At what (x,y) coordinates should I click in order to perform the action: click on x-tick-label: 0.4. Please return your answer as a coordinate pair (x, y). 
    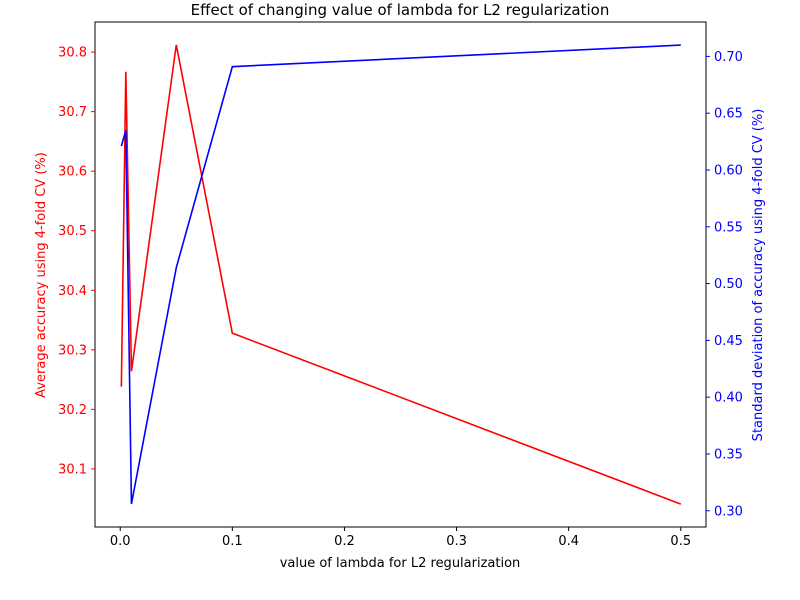
    Looking at the image, I should click on (568, 541).